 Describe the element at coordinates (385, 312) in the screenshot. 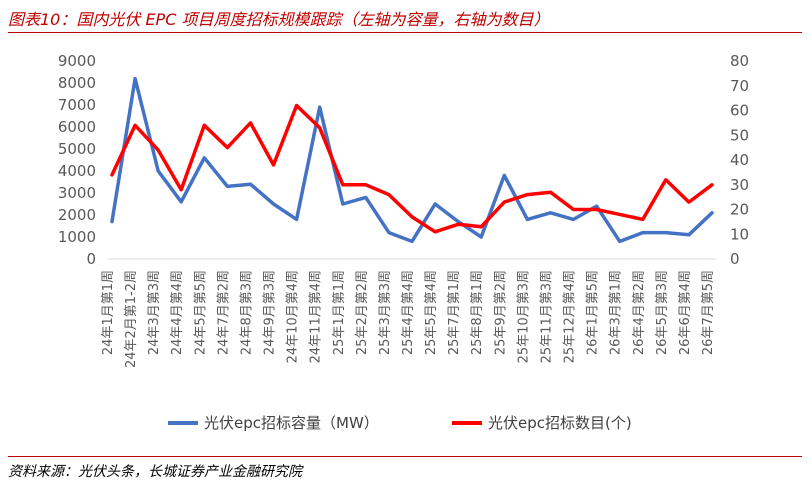

I see `x-tick-label: 25年3月第3周` at that location.